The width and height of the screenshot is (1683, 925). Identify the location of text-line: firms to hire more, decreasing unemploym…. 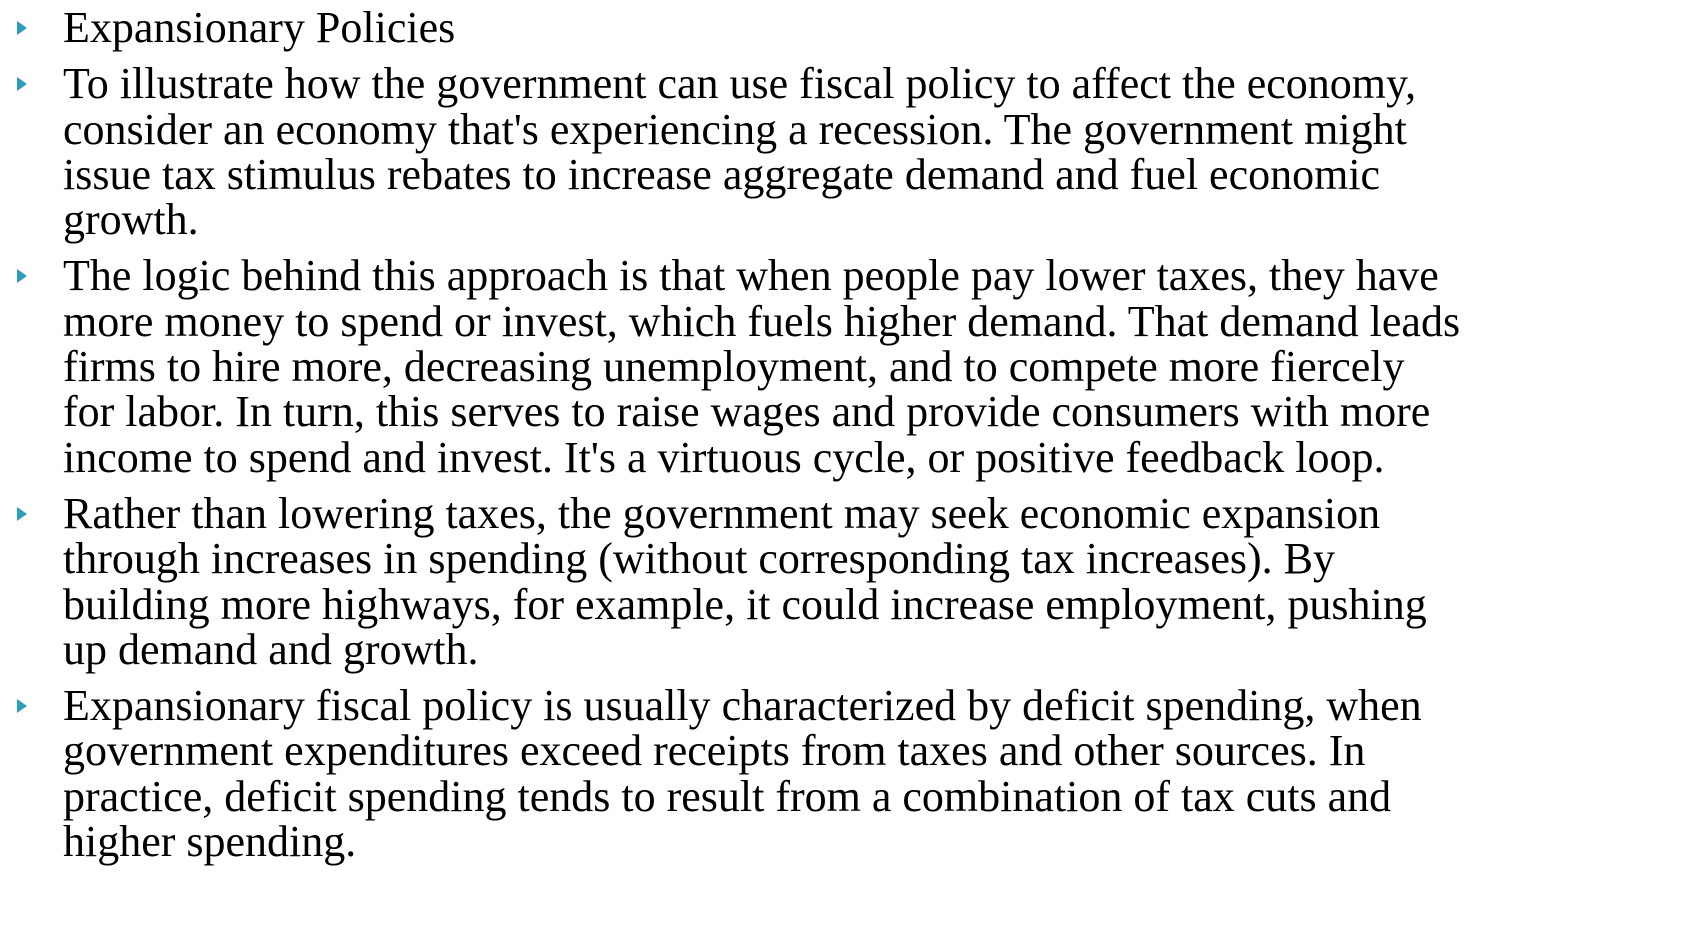
(734, 367).